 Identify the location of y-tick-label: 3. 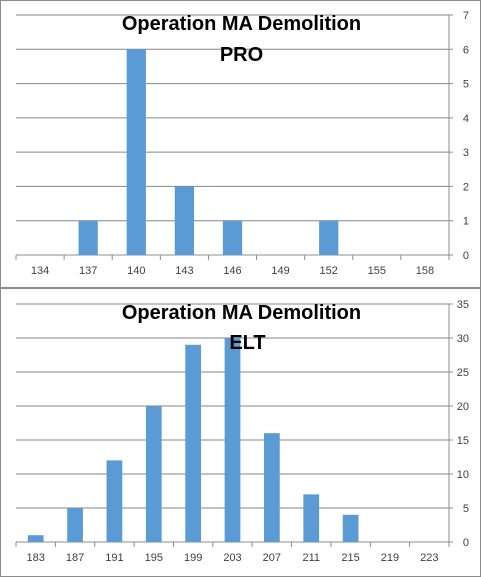
(466, 153).